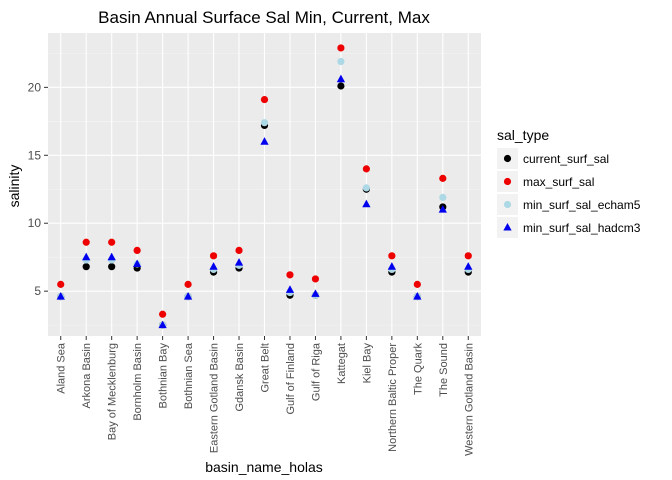 Image resolution: width=672 pixels, height=480 pixels. What do you see at coordinates (240, 377) in the screenshot?
I see `x-tick-label: Gdansk Basin` at bounding box center [240, 377].